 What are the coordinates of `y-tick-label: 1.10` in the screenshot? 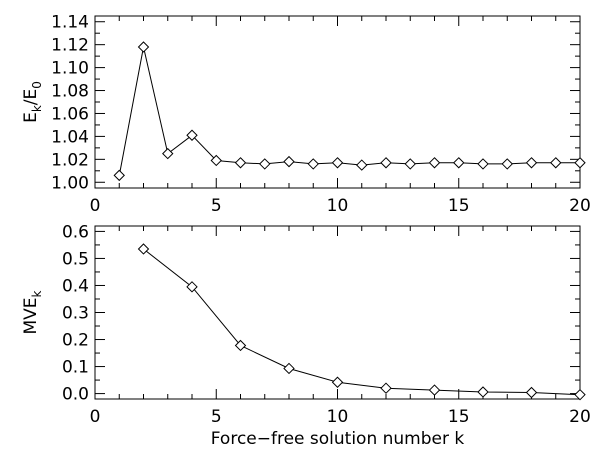 It's located at (70, 69).